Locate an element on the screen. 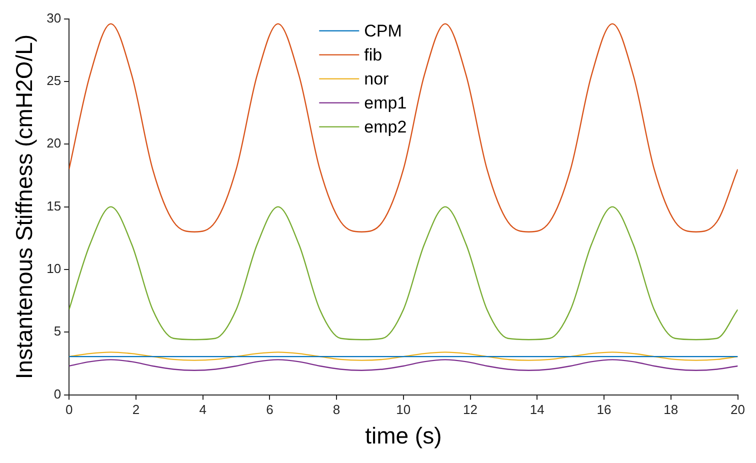 The height and width of the screenshot is (463, 756). y-tick-label: 10 is located at coordinates (54, 268).